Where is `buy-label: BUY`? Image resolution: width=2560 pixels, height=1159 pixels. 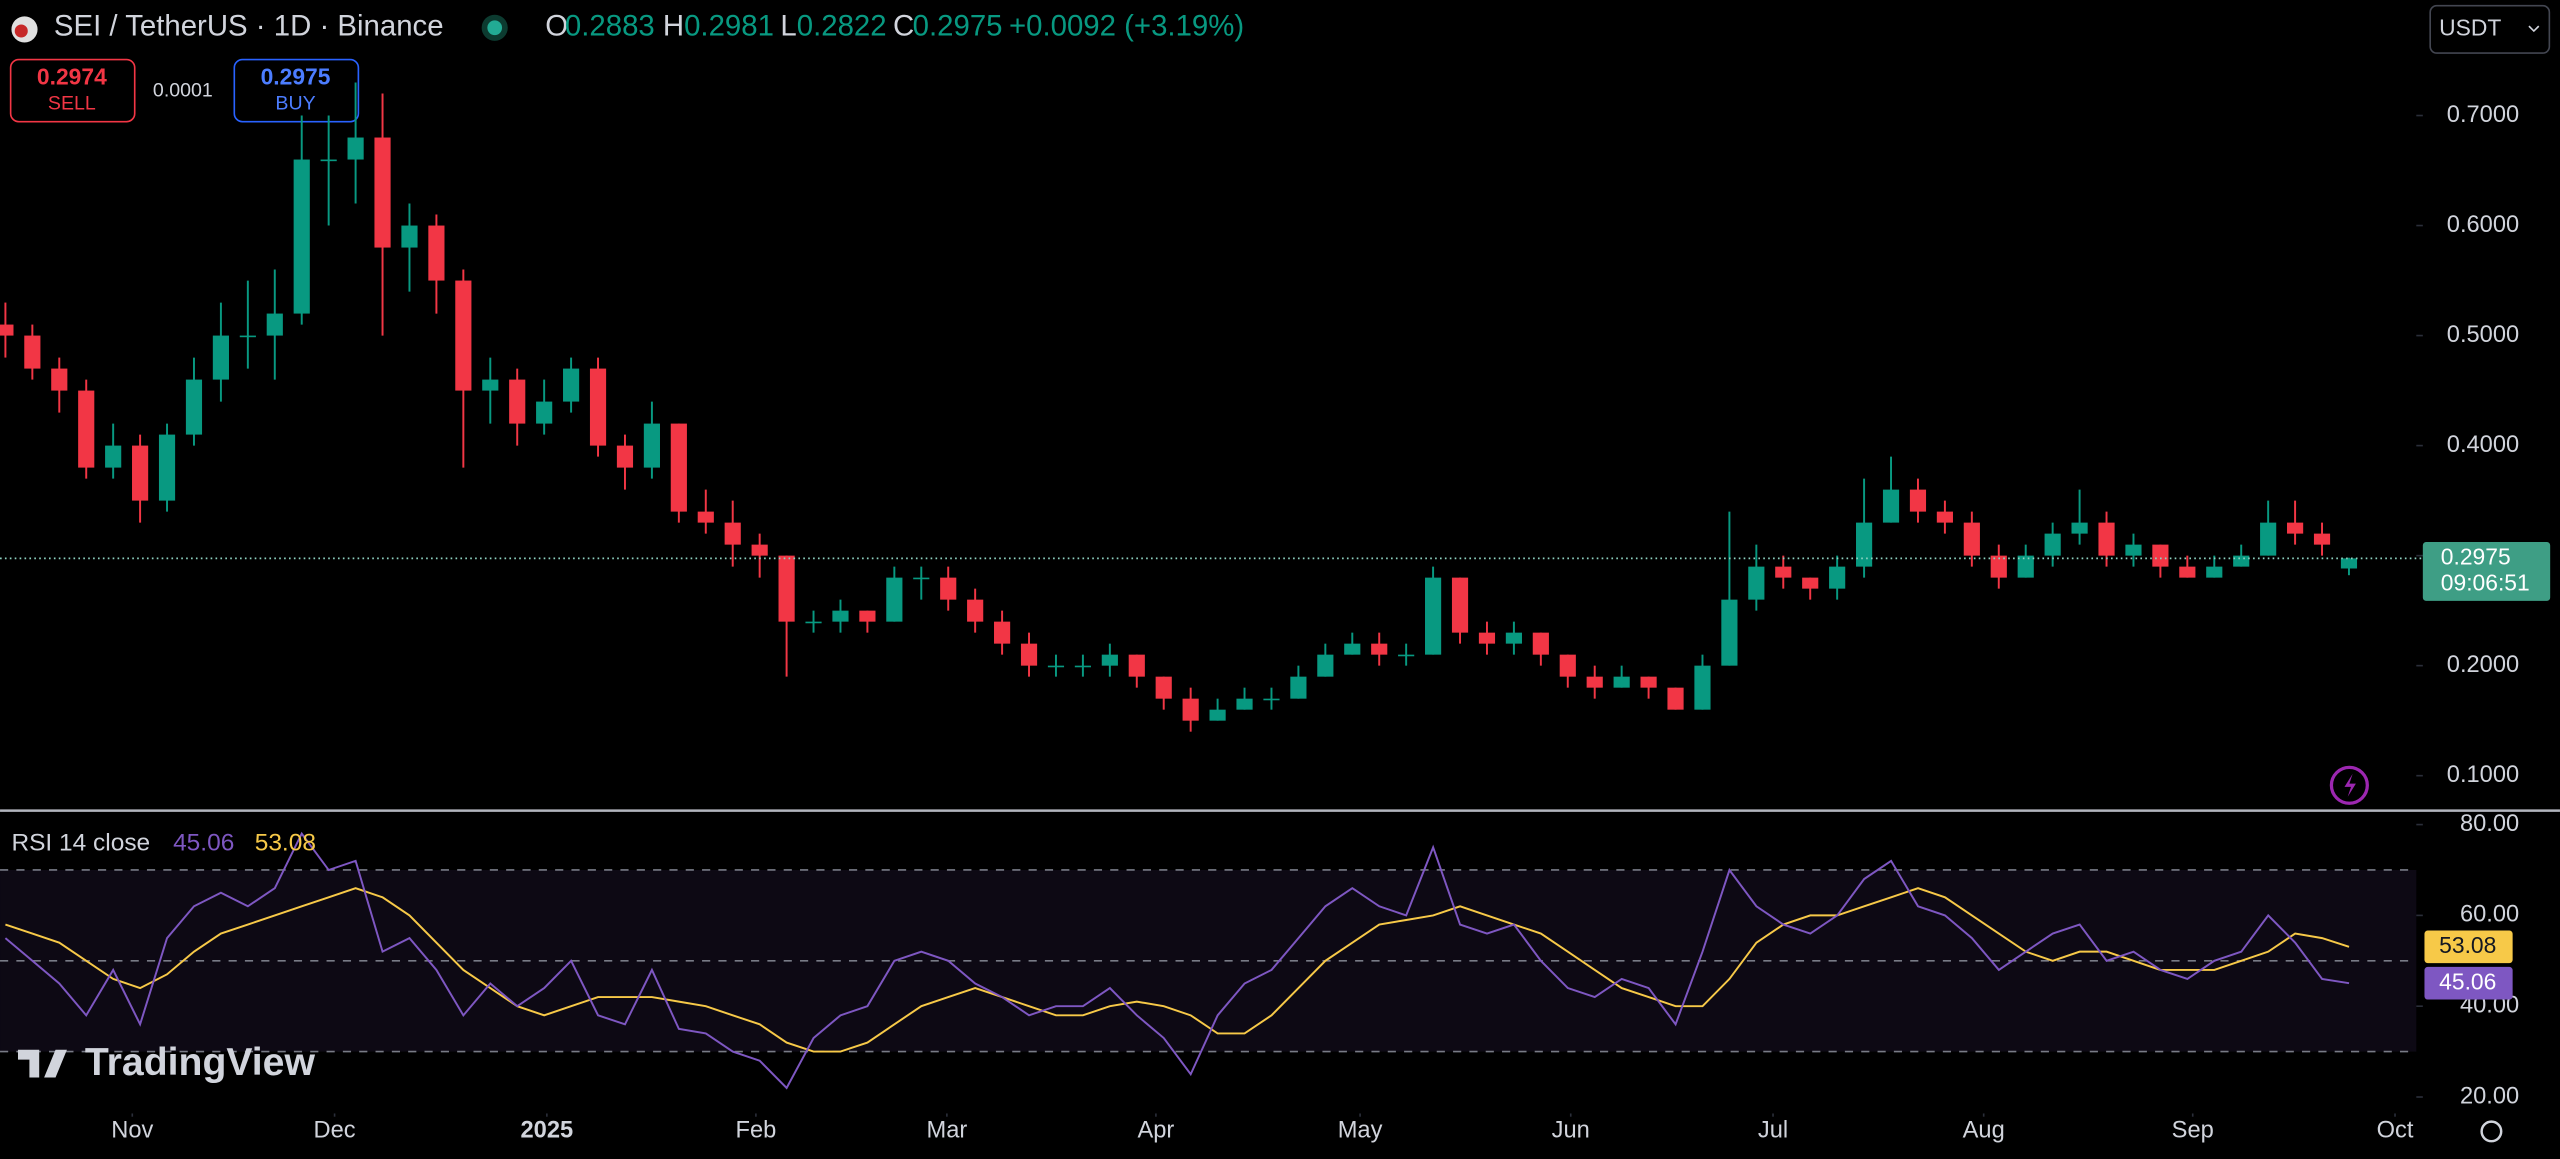
buy-label: BUY is located at coordinates (295, 104).